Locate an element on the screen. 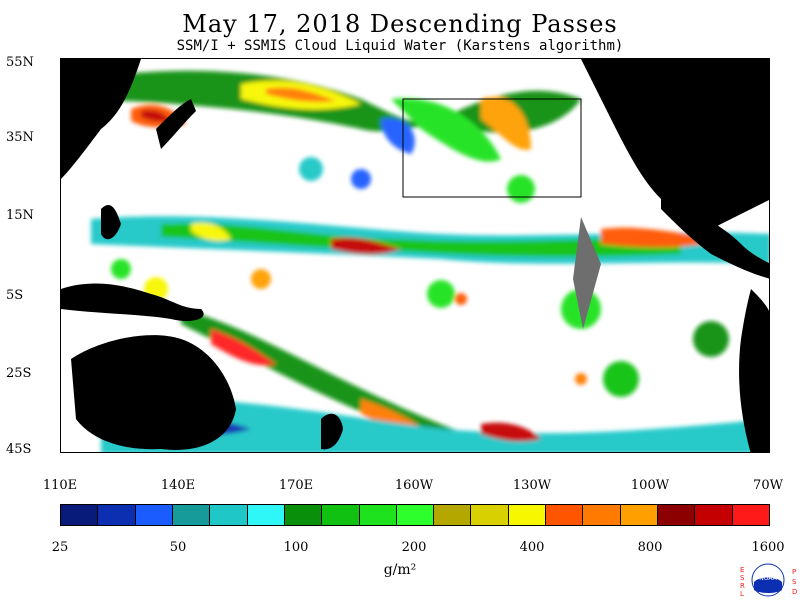 The image size is (800, 604). lat-label-35n: 35N is located at coordinates (20, 137).